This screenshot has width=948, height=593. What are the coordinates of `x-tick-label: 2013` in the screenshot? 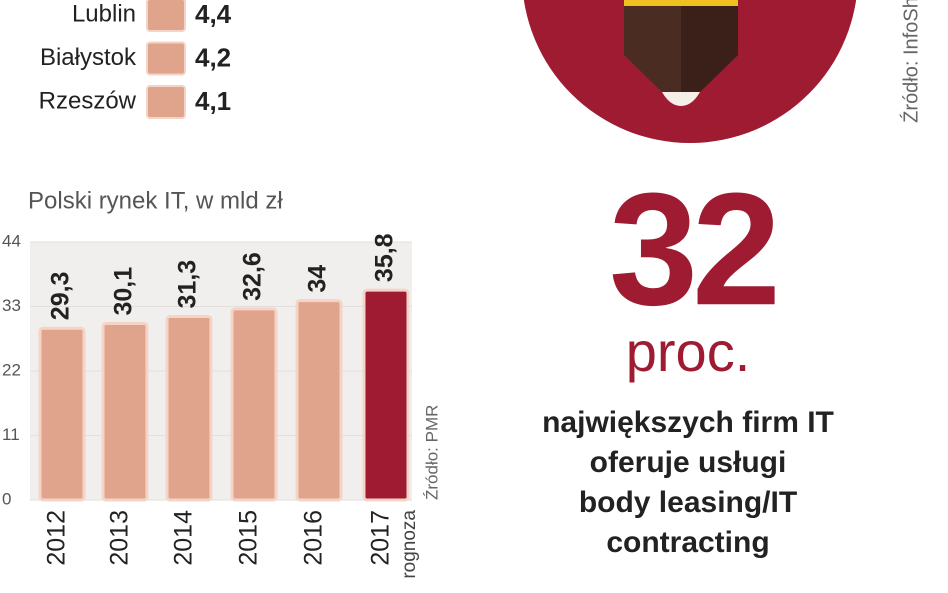 It's located at (120, 538).